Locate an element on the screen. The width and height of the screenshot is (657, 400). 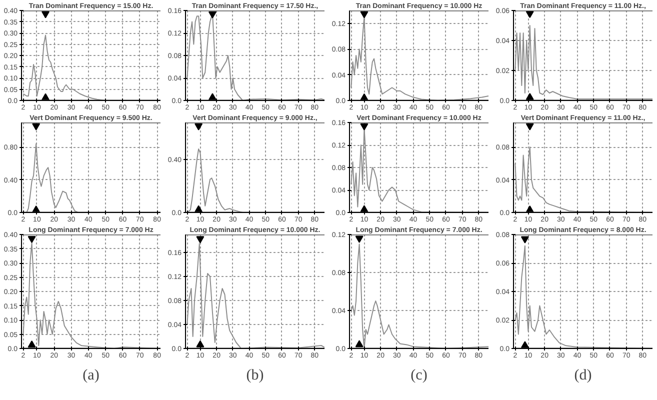
text: (c) is located at coordinates (419, 376).